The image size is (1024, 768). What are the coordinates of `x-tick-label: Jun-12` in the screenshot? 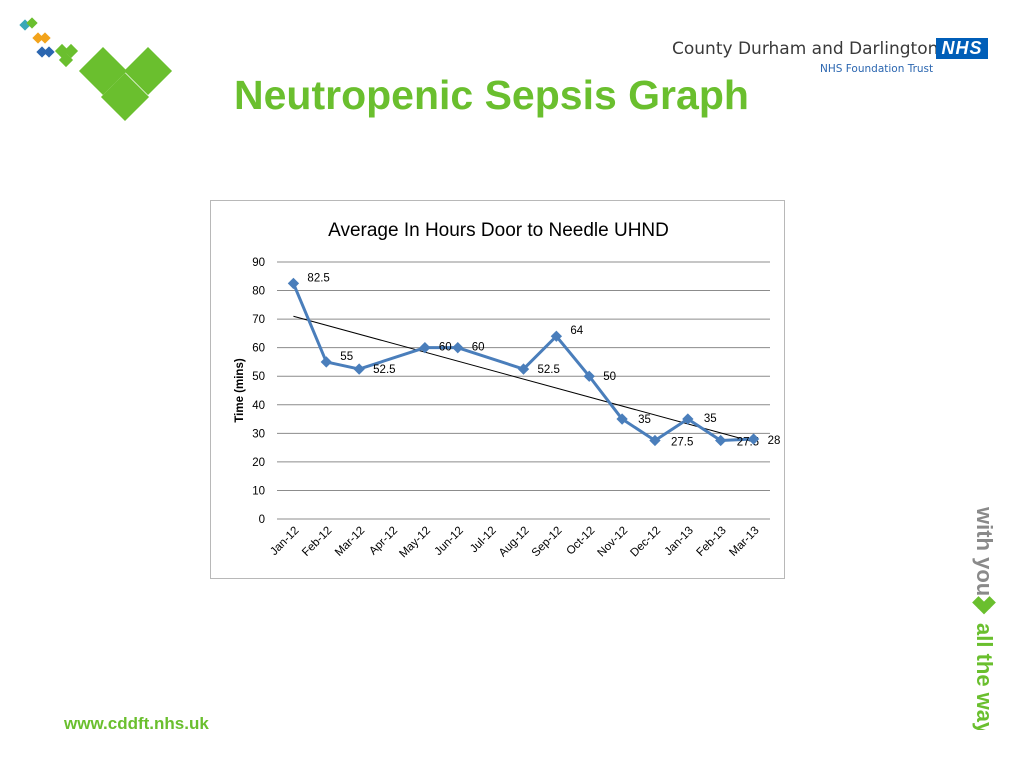 It's located at (449, 541).